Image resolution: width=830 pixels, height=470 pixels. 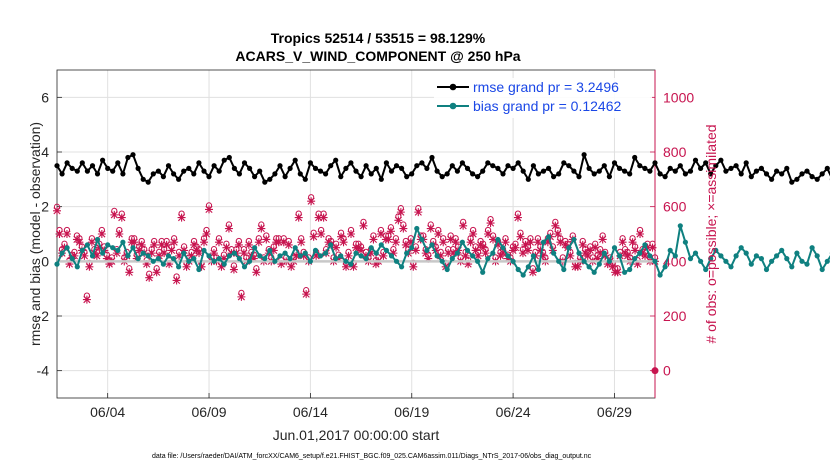 What do you see at coordinates (43, 316) in the screenshot?
I see `y-tick-label: -2` at bounding box center [43, 316].